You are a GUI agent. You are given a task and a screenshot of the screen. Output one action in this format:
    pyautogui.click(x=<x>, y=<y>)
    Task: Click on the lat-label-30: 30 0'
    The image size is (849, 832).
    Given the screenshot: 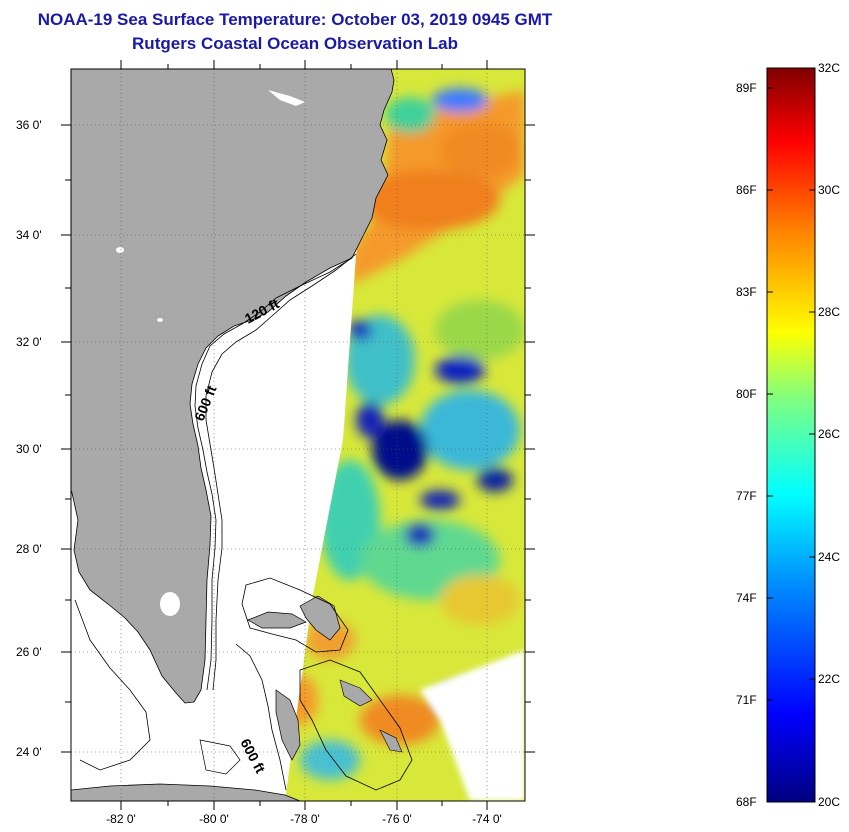 What is the action you would take?
    pyautogui.click(x=29, y=449)
    